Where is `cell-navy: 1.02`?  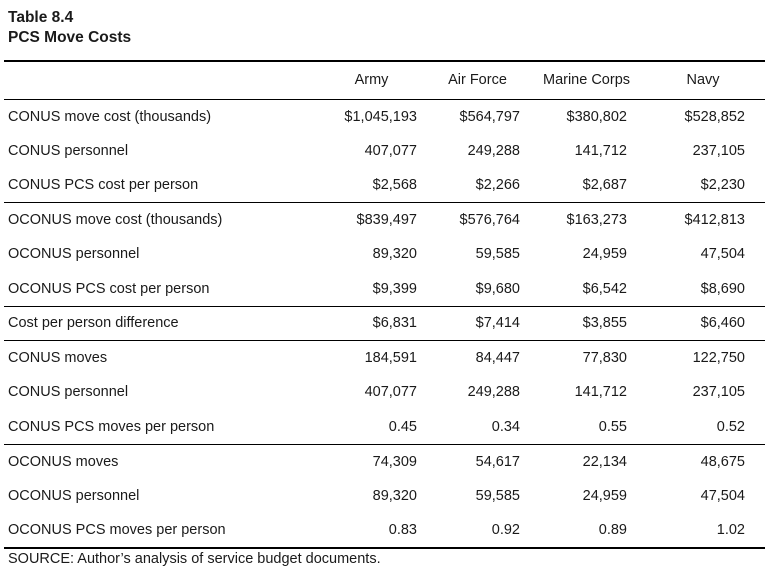
cell-navy: 1.02 is located at coordinates (703, 531).